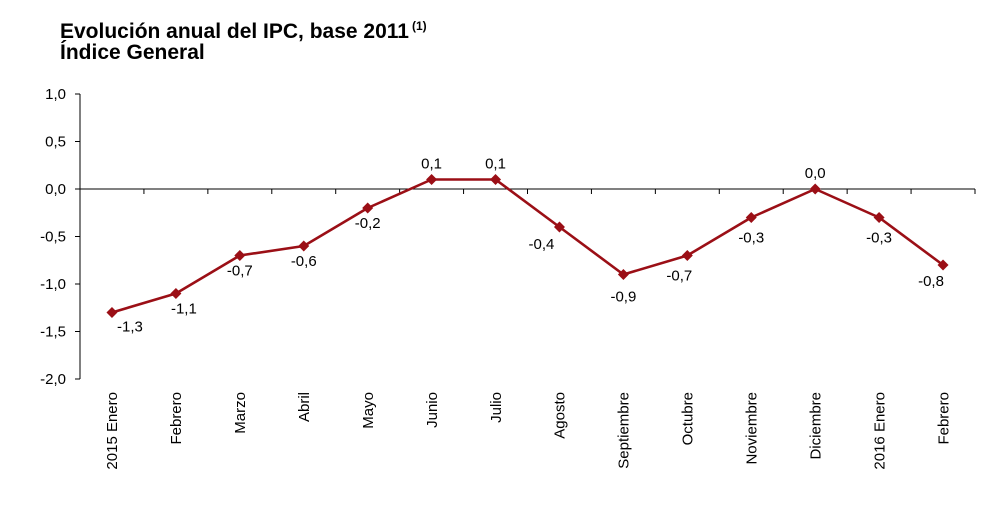 Image resolution: width=1004 pixels, height=509 pixels. Describe the element at coordinates (879, 431) in the screenshot. I see `x-category-label: 2016 Enero` at that location.